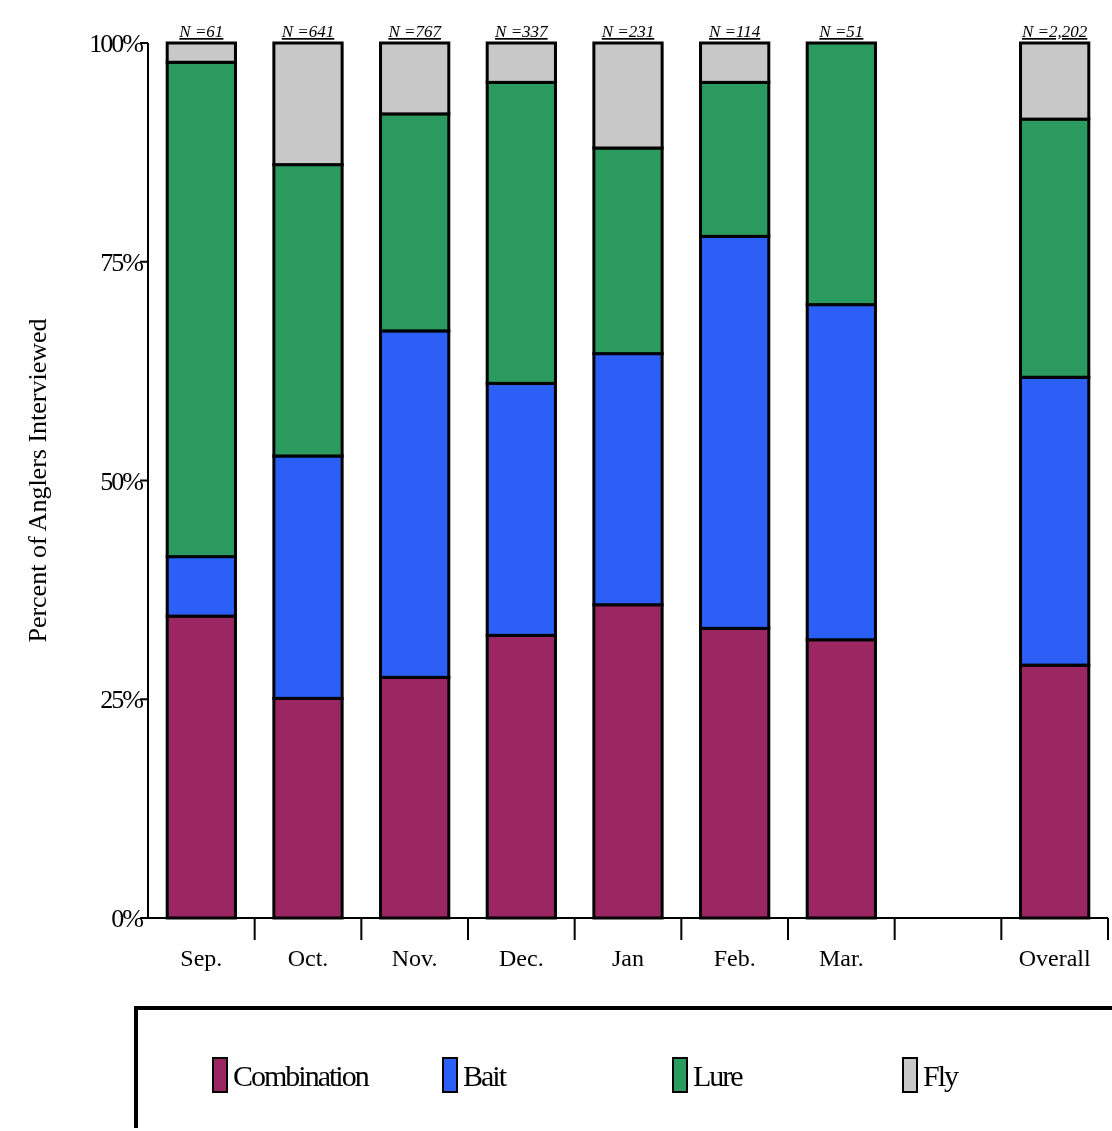 This screenshot has width=1112, height=1131. Describe the element at coordinates (307, 31) in the screenshot. I see `annotation: N =641` at that location.